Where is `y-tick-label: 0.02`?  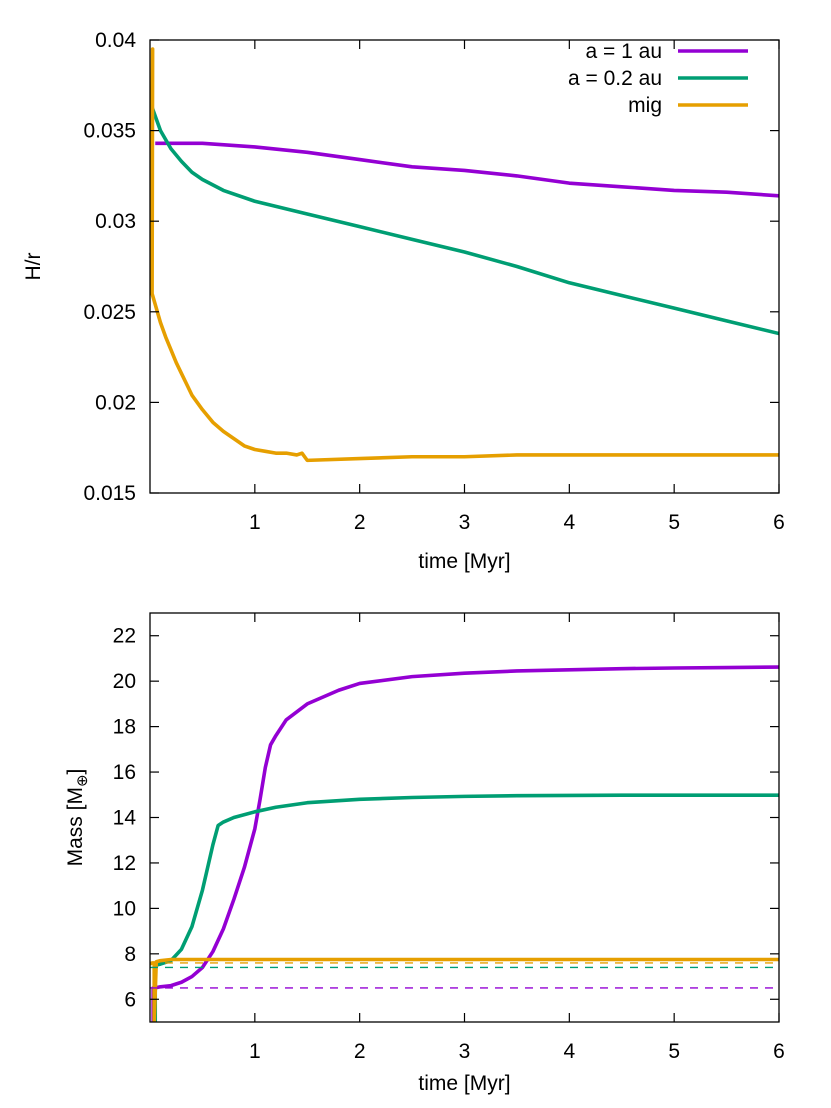 y-tick-label: 0.02 is located at coordinates (115, 402).